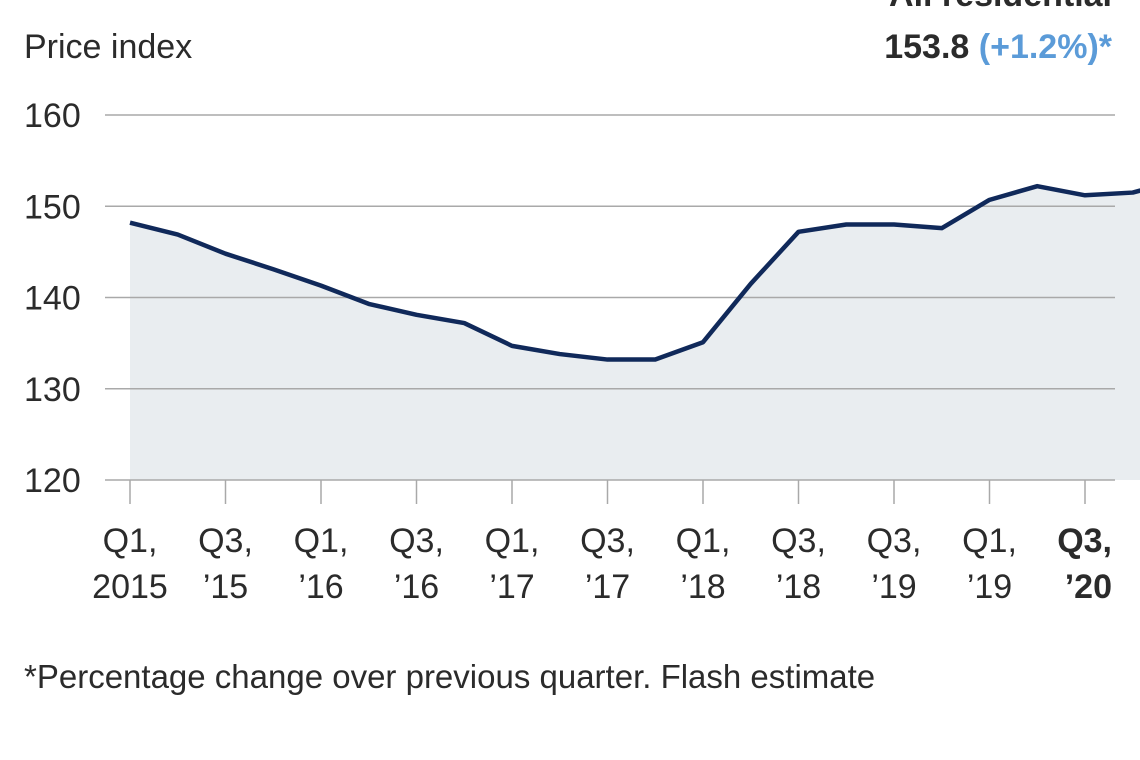  Describe the element at coordinates (321, 564) in the screenshot. I see `x-tick-label: Q1, ’16` at that location.